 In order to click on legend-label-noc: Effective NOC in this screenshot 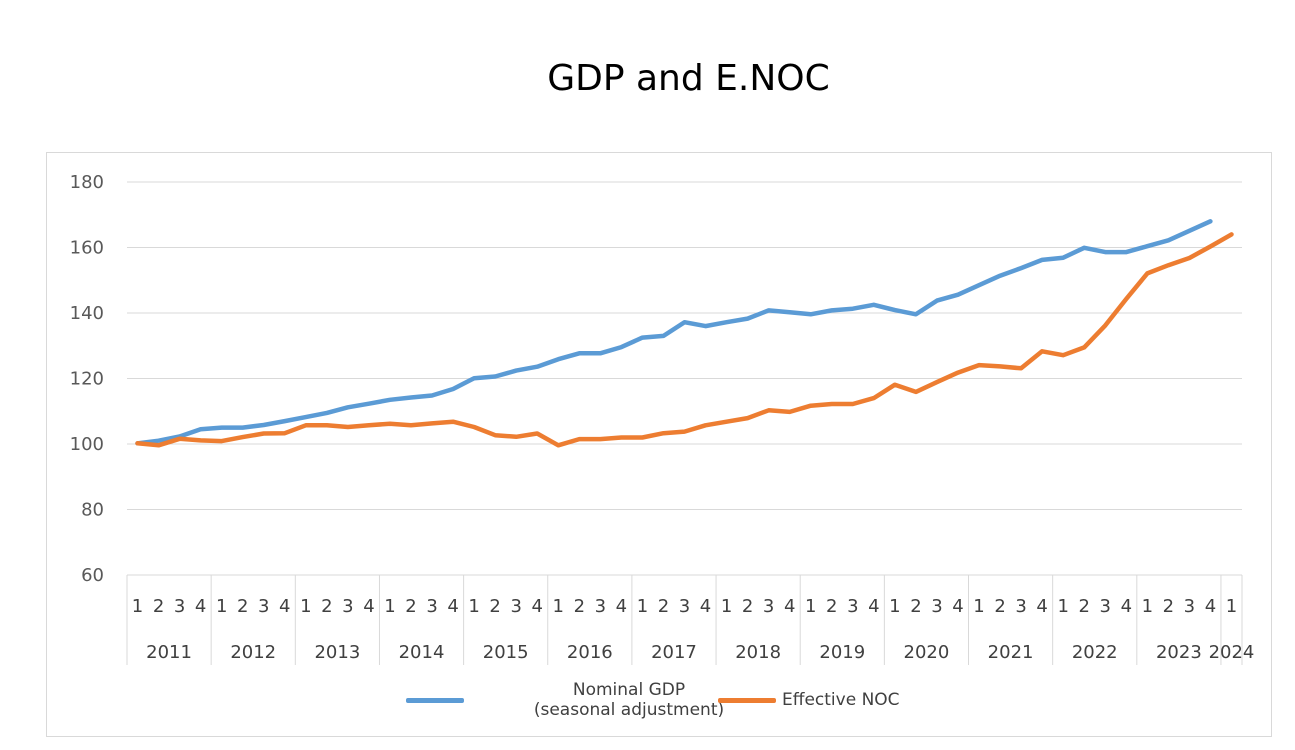, I will do `click(841, 700)`.